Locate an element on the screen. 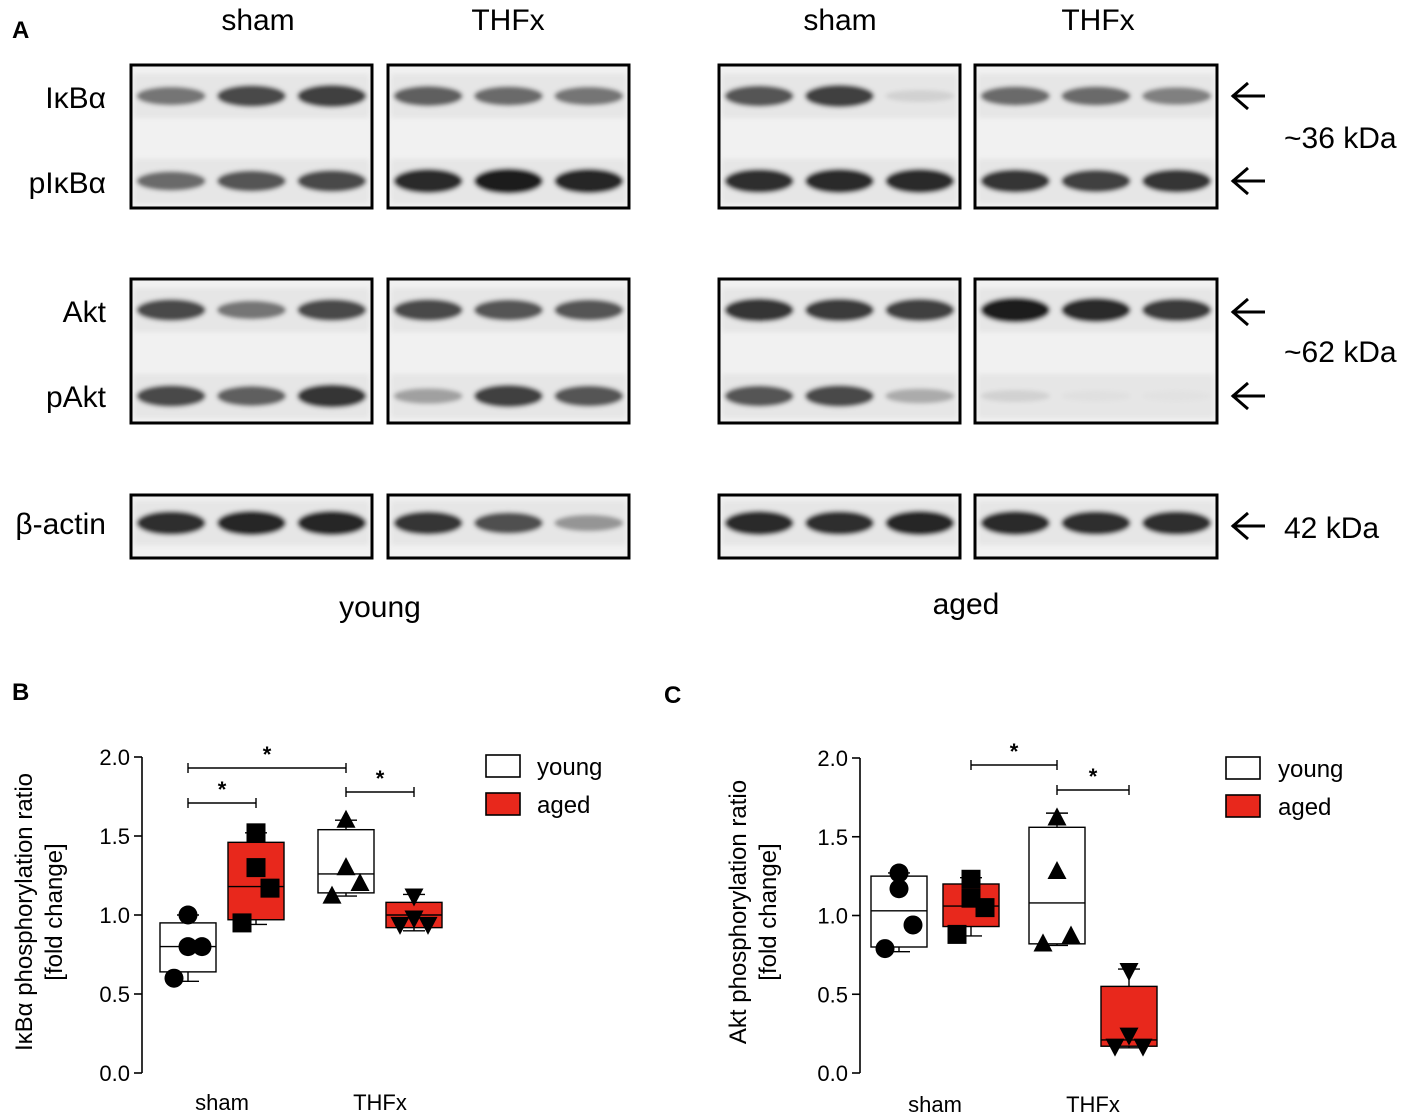  legend-b-aged-label: aged is located at coordinates (563, 805).